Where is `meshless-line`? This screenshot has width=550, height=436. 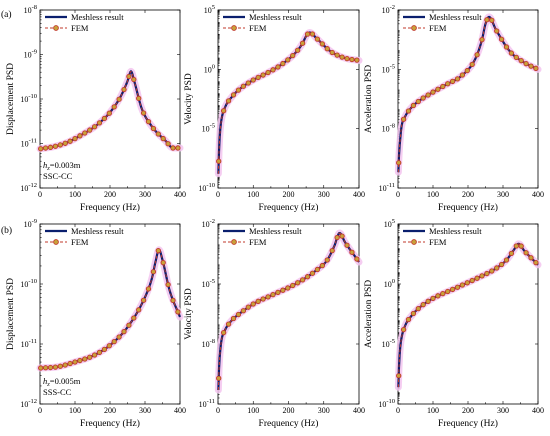 meshless-line is located at coordinates (468, 315).